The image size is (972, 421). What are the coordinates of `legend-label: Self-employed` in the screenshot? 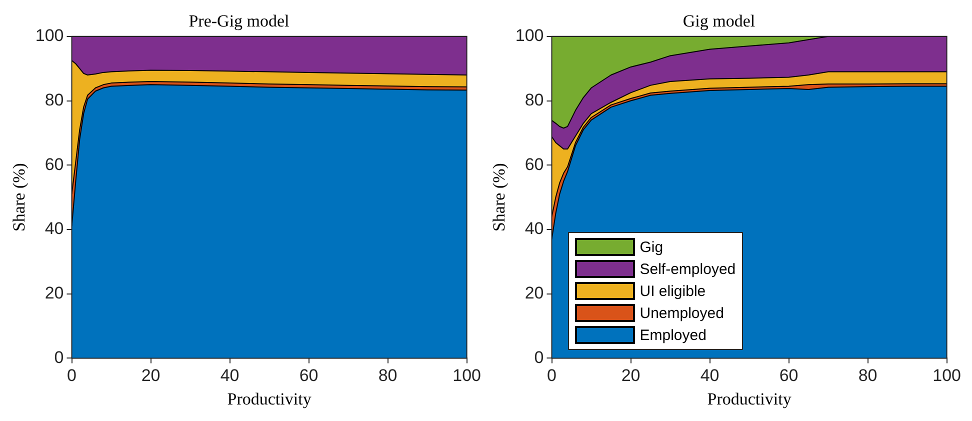 It's located at (688, 269).